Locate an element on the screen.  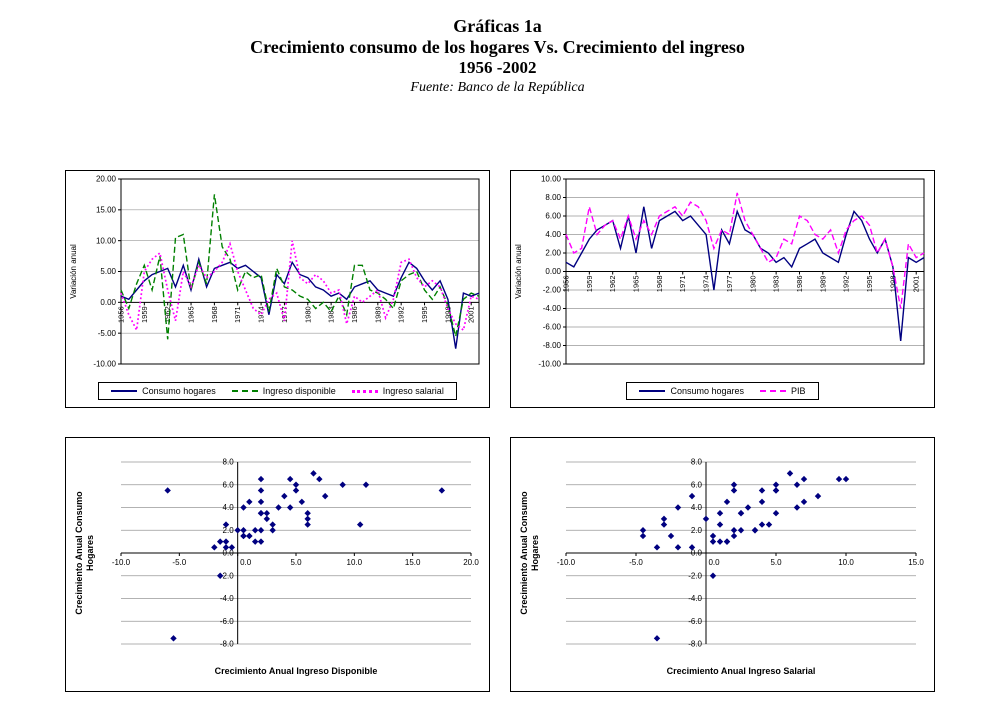
figure-period: 1956 -2002 is located at coordinates (497, 67).